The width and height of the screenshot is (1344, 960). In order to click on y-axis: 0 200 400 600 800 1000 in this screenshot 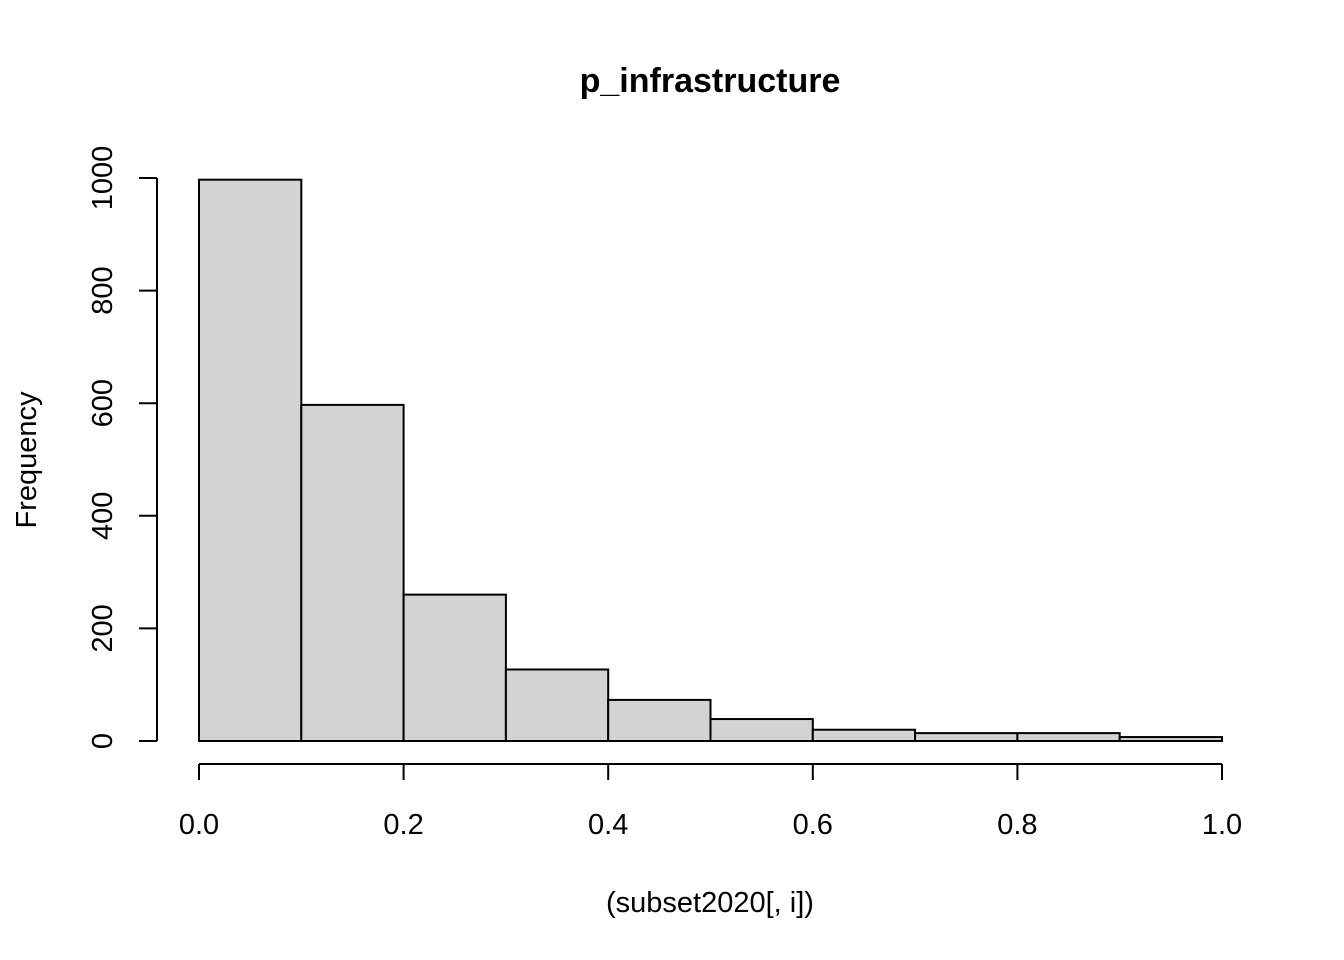, I will do `click(122, 447)`.